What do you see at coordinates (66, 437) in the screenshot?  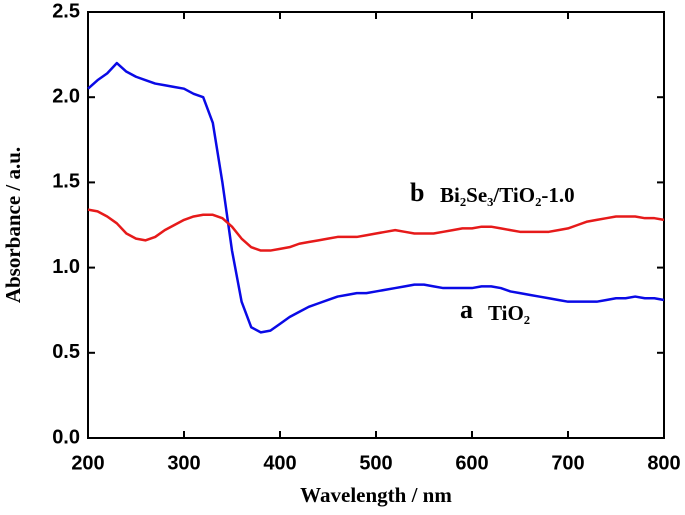 I see `y-tick-label: 0.0` at bounding box center [66, 437].